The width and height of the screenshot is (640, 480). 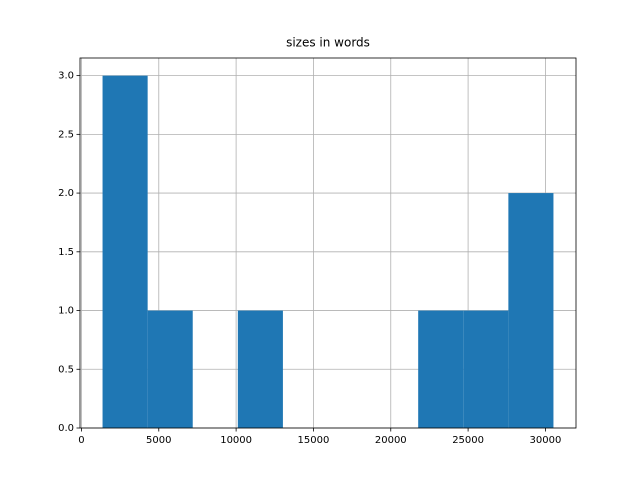 What do you see at coordinates (468, 440) in the screenshot?
I see `x-tick-label: 25000` at bounding box center [468, 440].